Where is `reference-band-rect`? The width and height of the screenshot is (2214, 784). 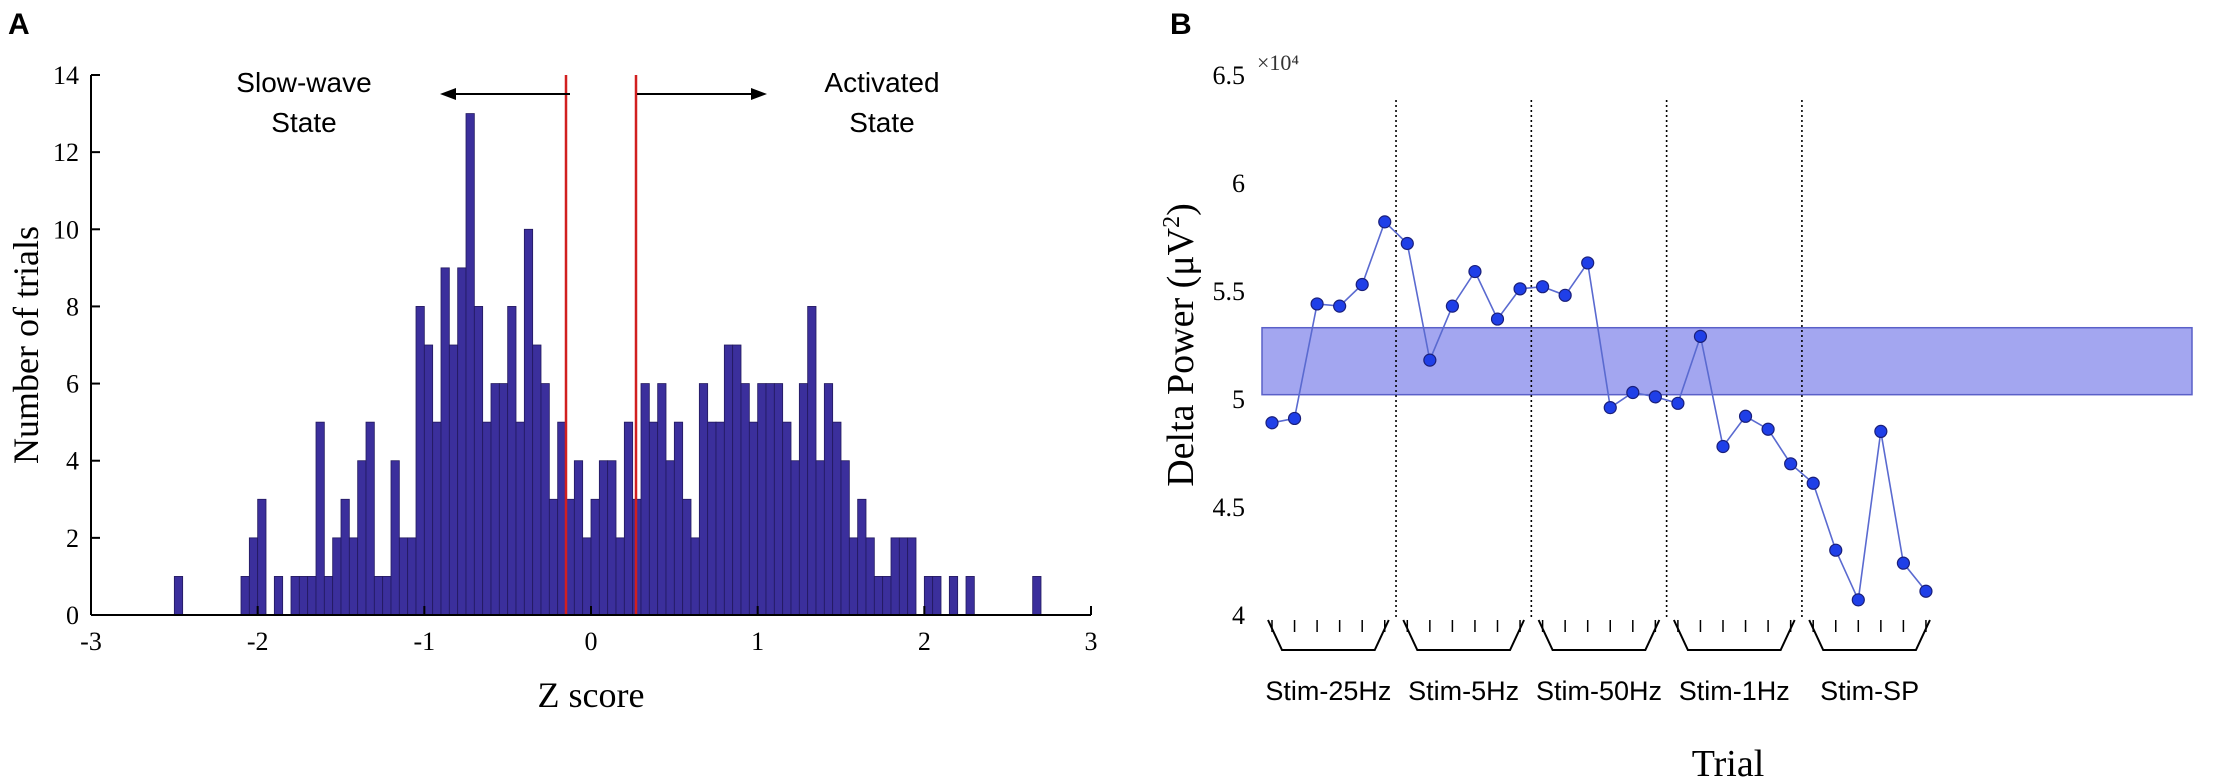
reference-band-rect is located at coordinates (1727, 361).